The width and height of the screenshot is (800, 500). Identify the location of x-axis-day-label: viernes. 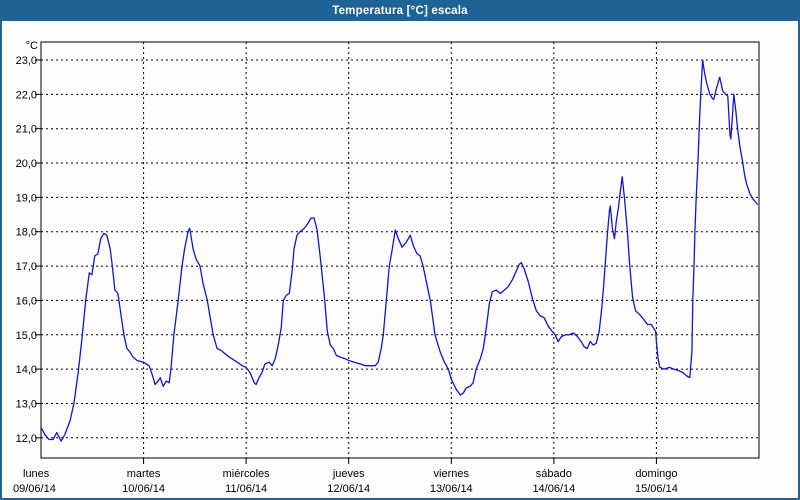
(452, 474).